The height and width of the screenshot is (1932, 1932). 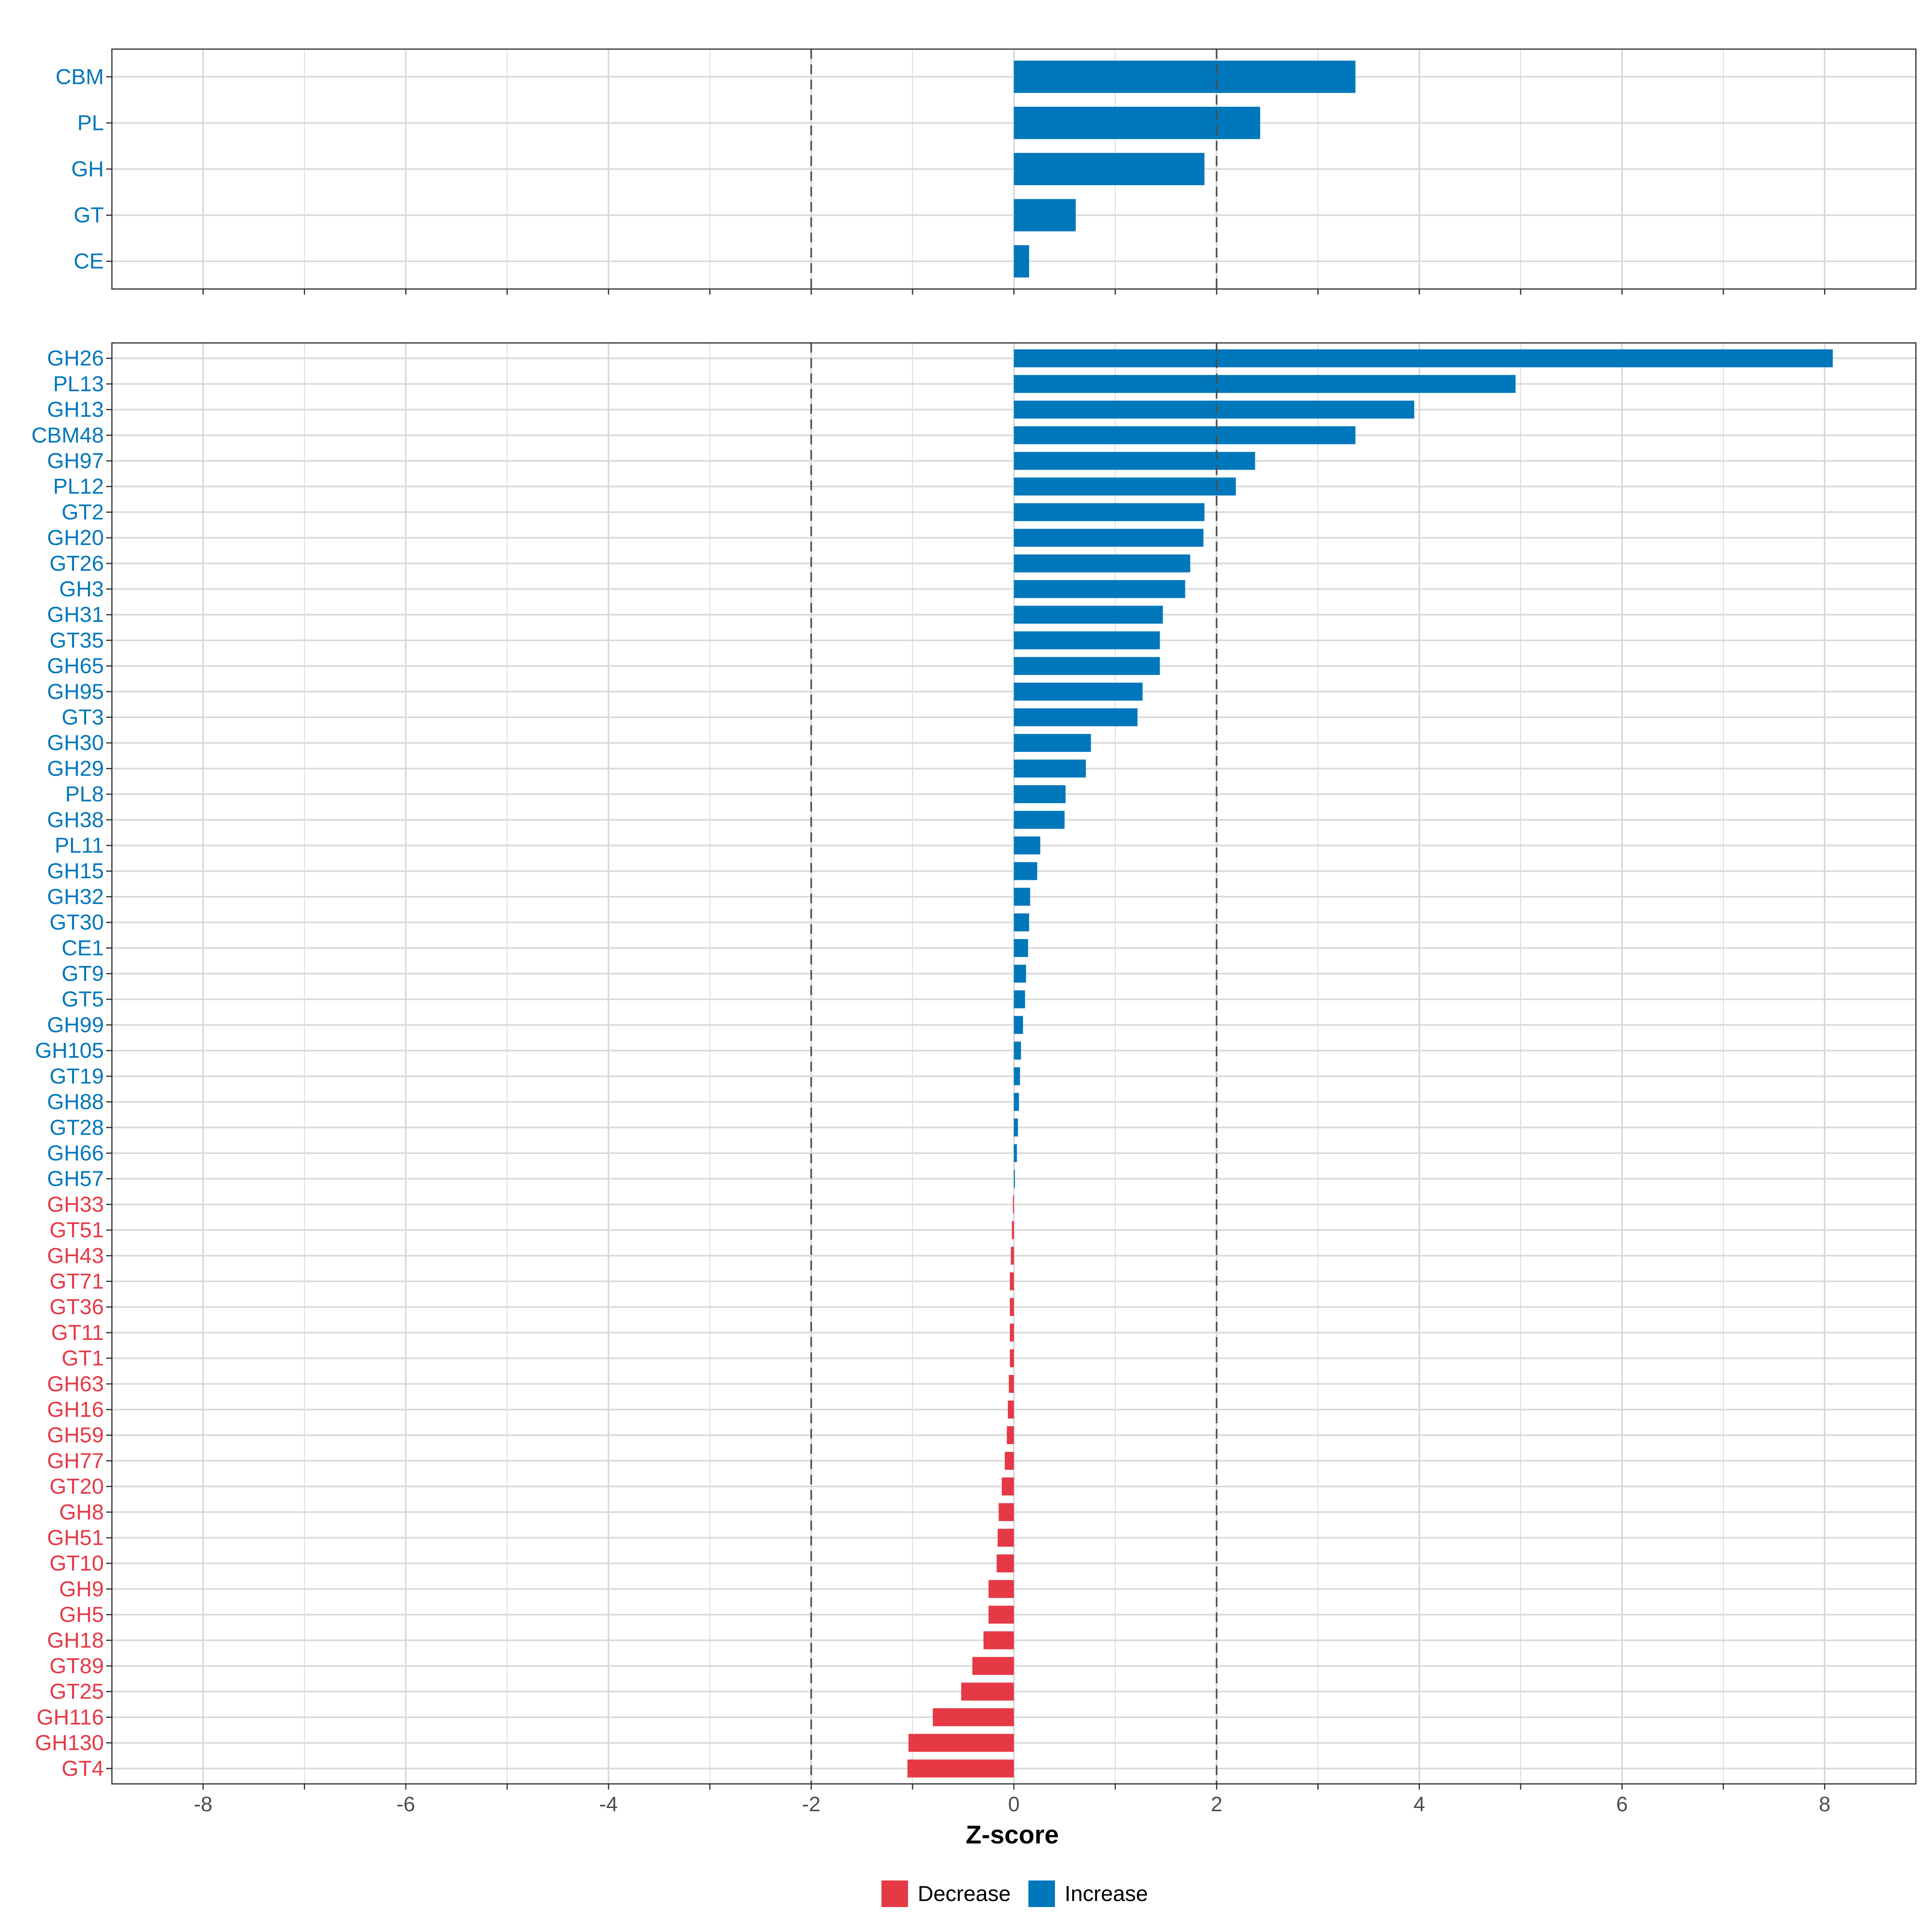 I want to click on bar-GT9, so click(x=1020, y=973).